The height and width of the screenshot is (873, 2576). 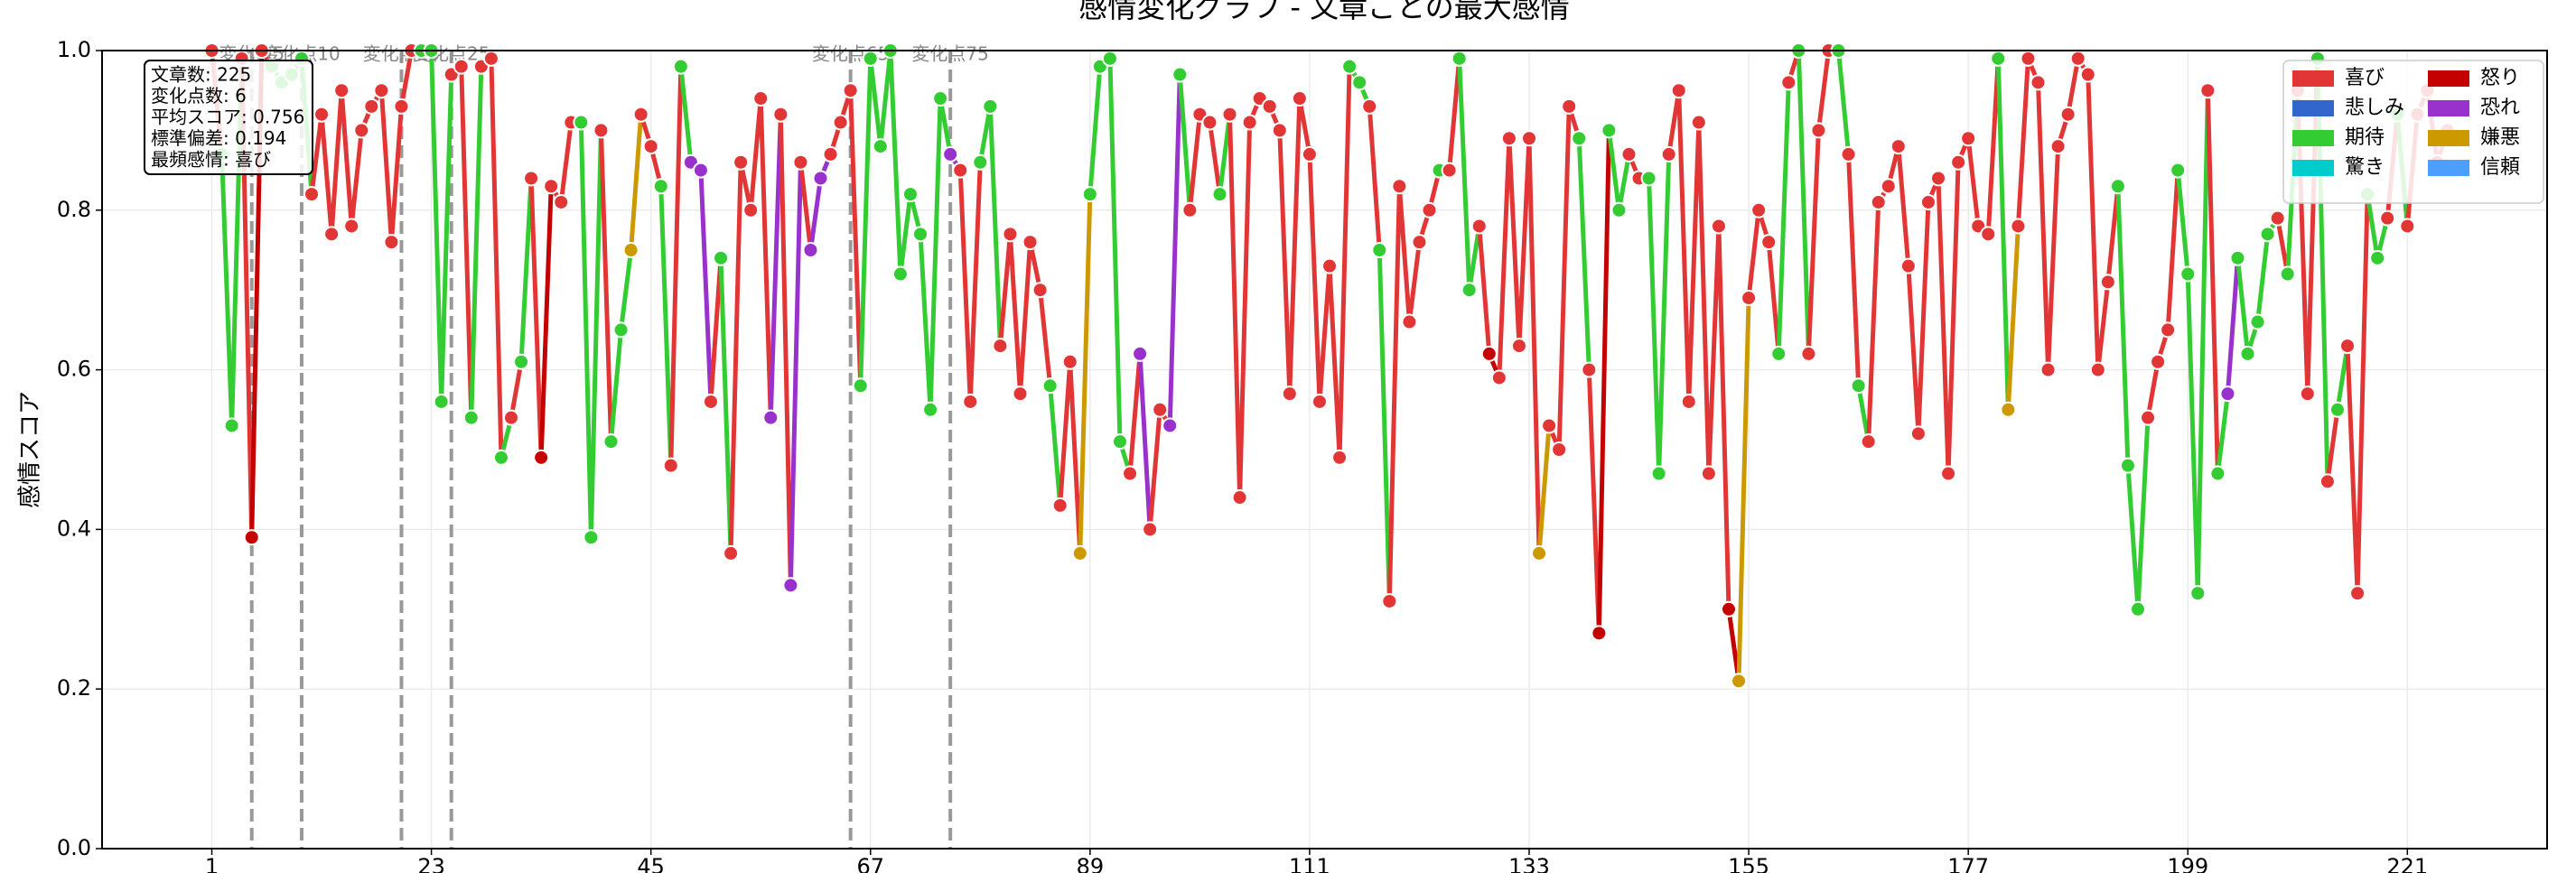 I want to click on x-tick-label: 221, so click(x=2407, y=863).